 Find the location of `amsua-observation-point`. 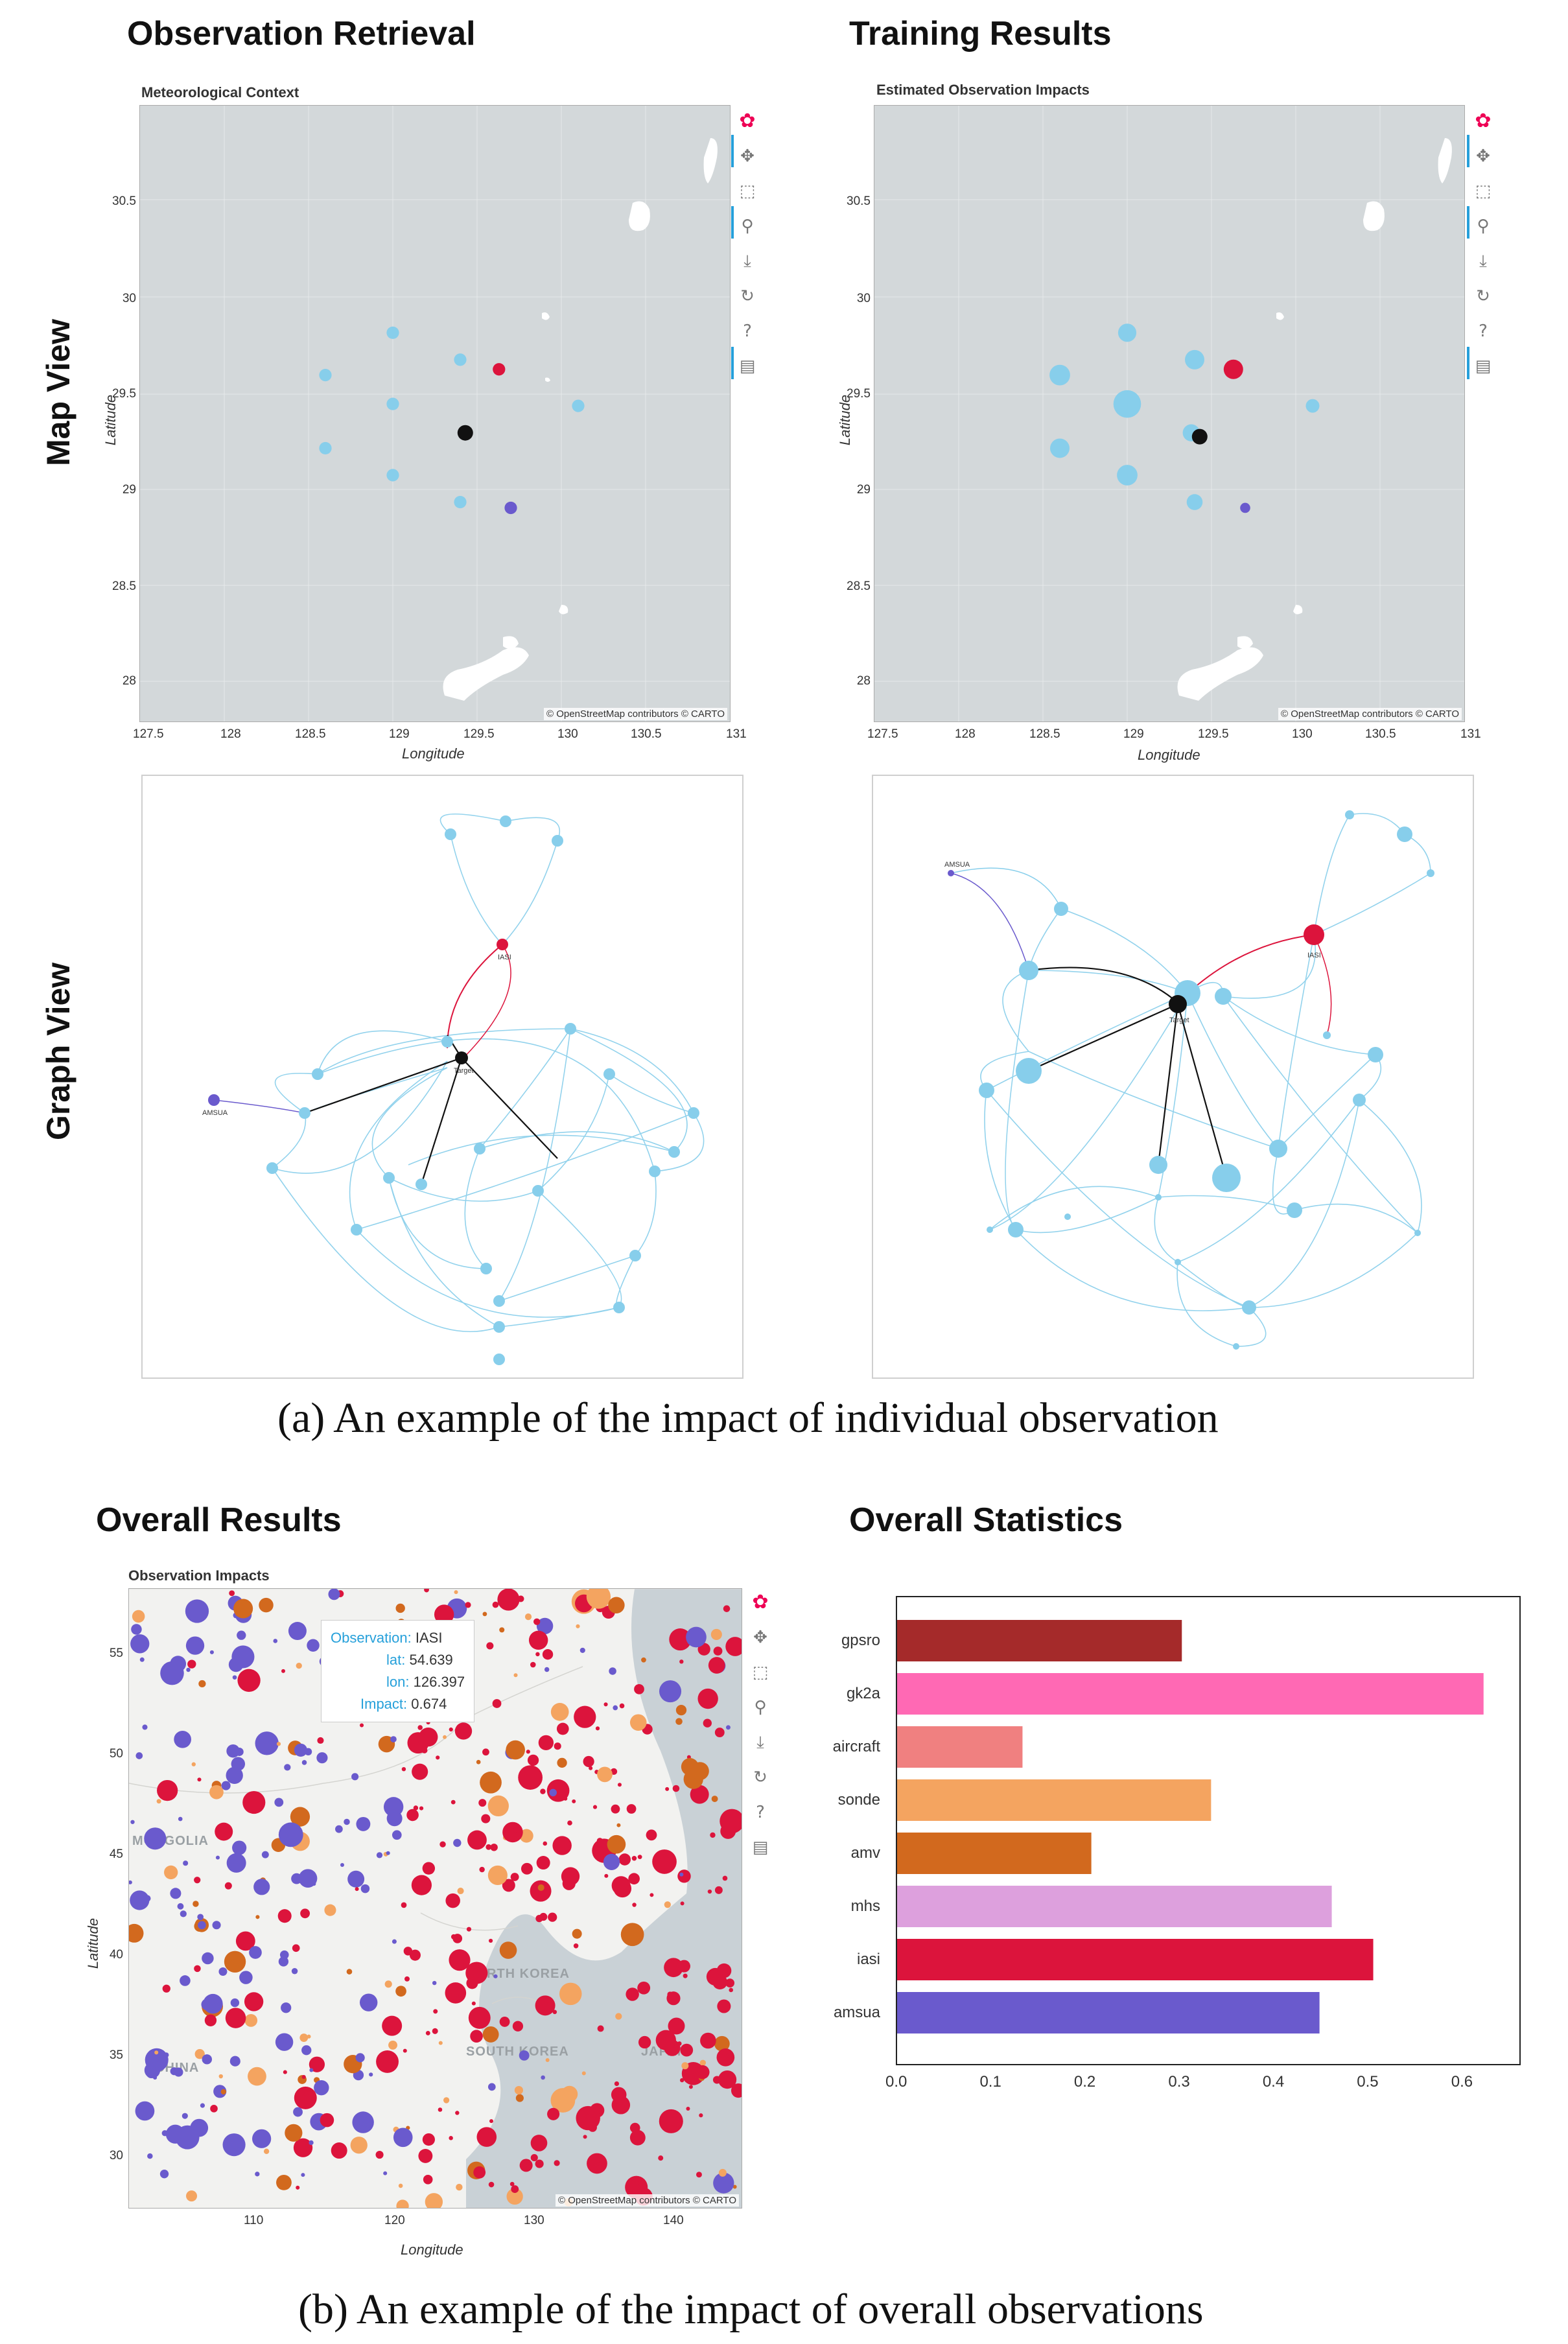

amsua-observation-point is located at coordinates (511, 508).